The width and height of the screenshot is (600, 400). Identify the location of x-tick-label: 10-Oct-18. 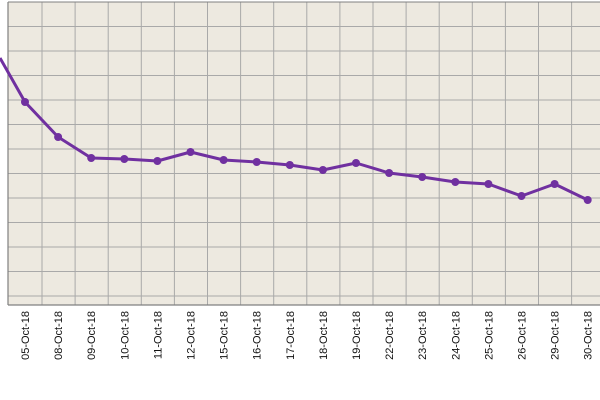
(125, 335).